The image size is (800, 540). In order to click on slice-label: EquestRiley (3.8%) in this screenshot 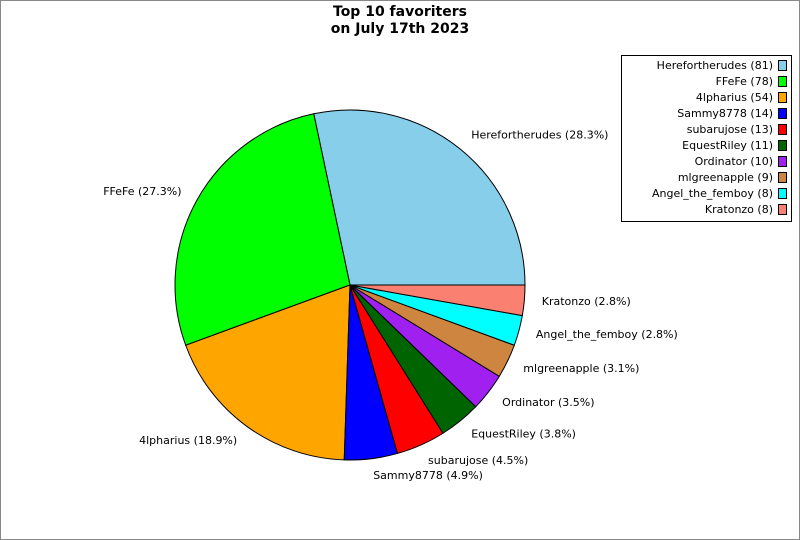, I will do `click(523, 434)`.